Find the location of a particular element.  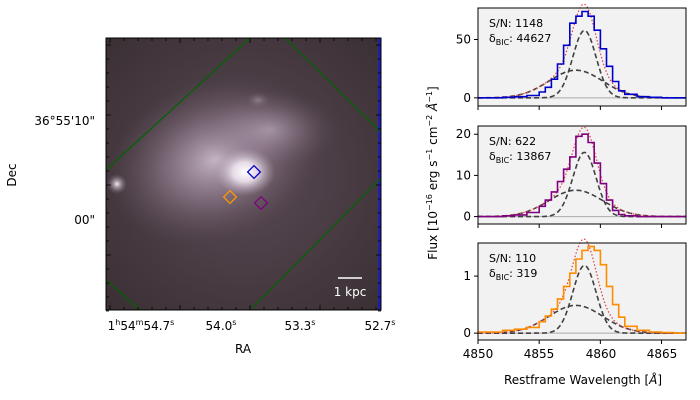

ra-tick-labels: 1h54m54.7s 54.0s 53.3s 52.7s is located at coordinates (252, 325).